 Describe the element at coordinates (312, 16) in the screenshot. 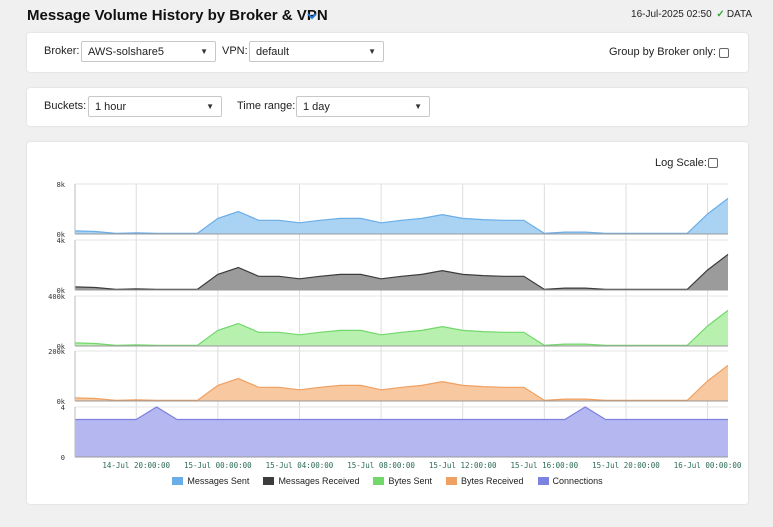

I see `chevron-down-icon` at that location.